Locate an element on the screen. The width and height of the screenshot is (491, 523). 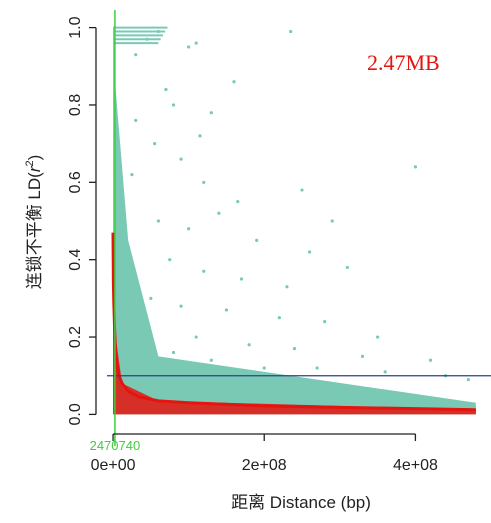
y-tick-label: 0.4 is located at coordinates (75, 259).